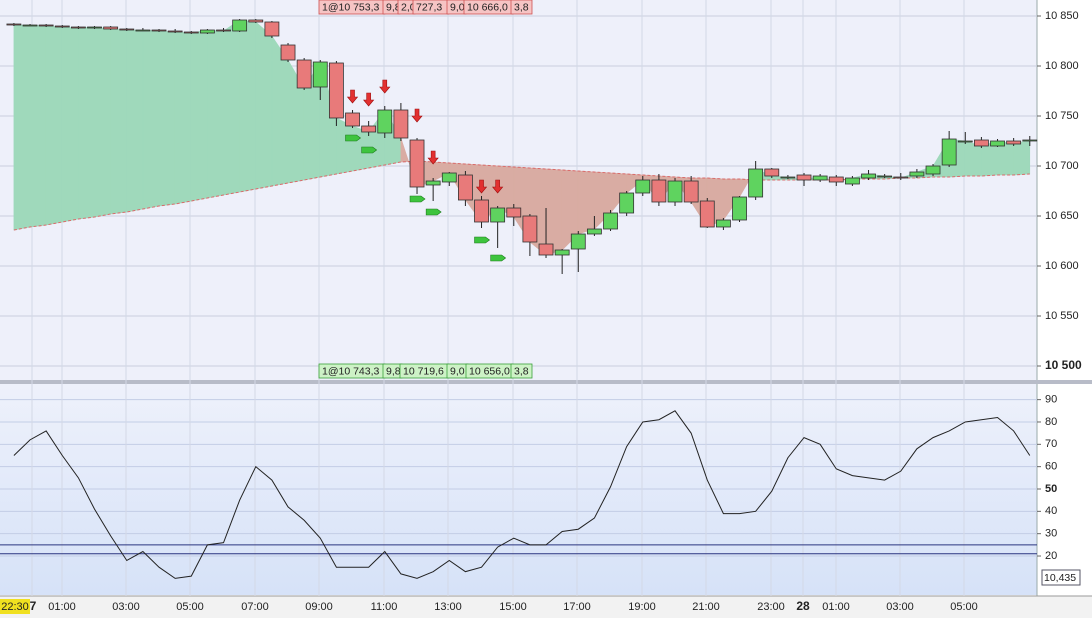 The image size is (1092, 618). I want to click on order-label: 3,8, so click(521, 7).